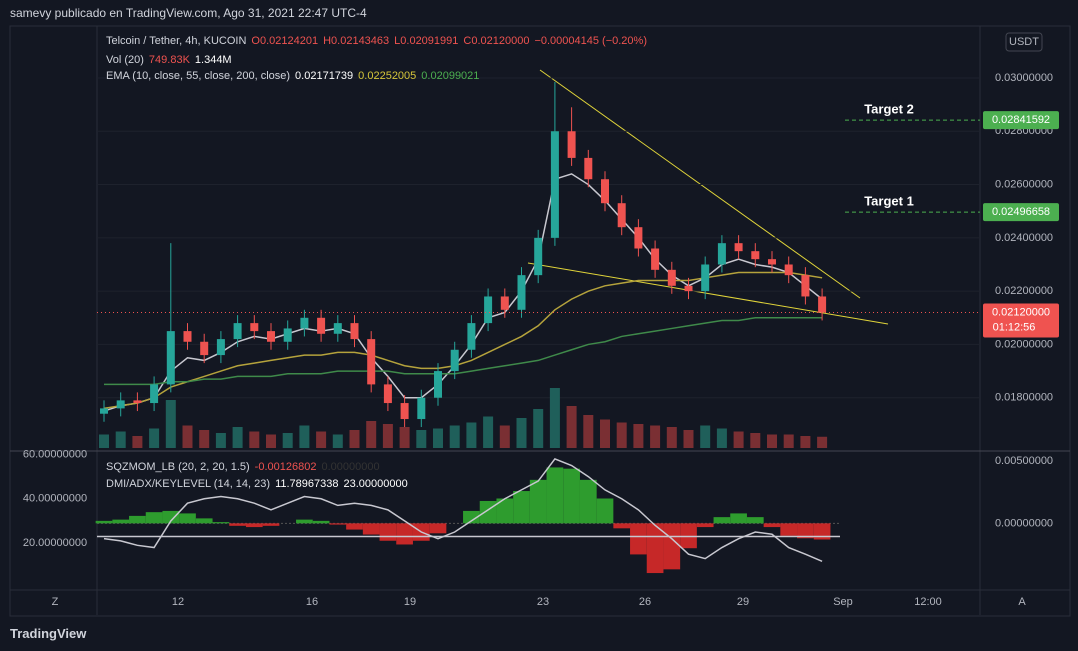  What do you see at coordinates (213, 60) in the screenshot?
I see `vol-ma: 1.344M` at bounding box center [213, 60].